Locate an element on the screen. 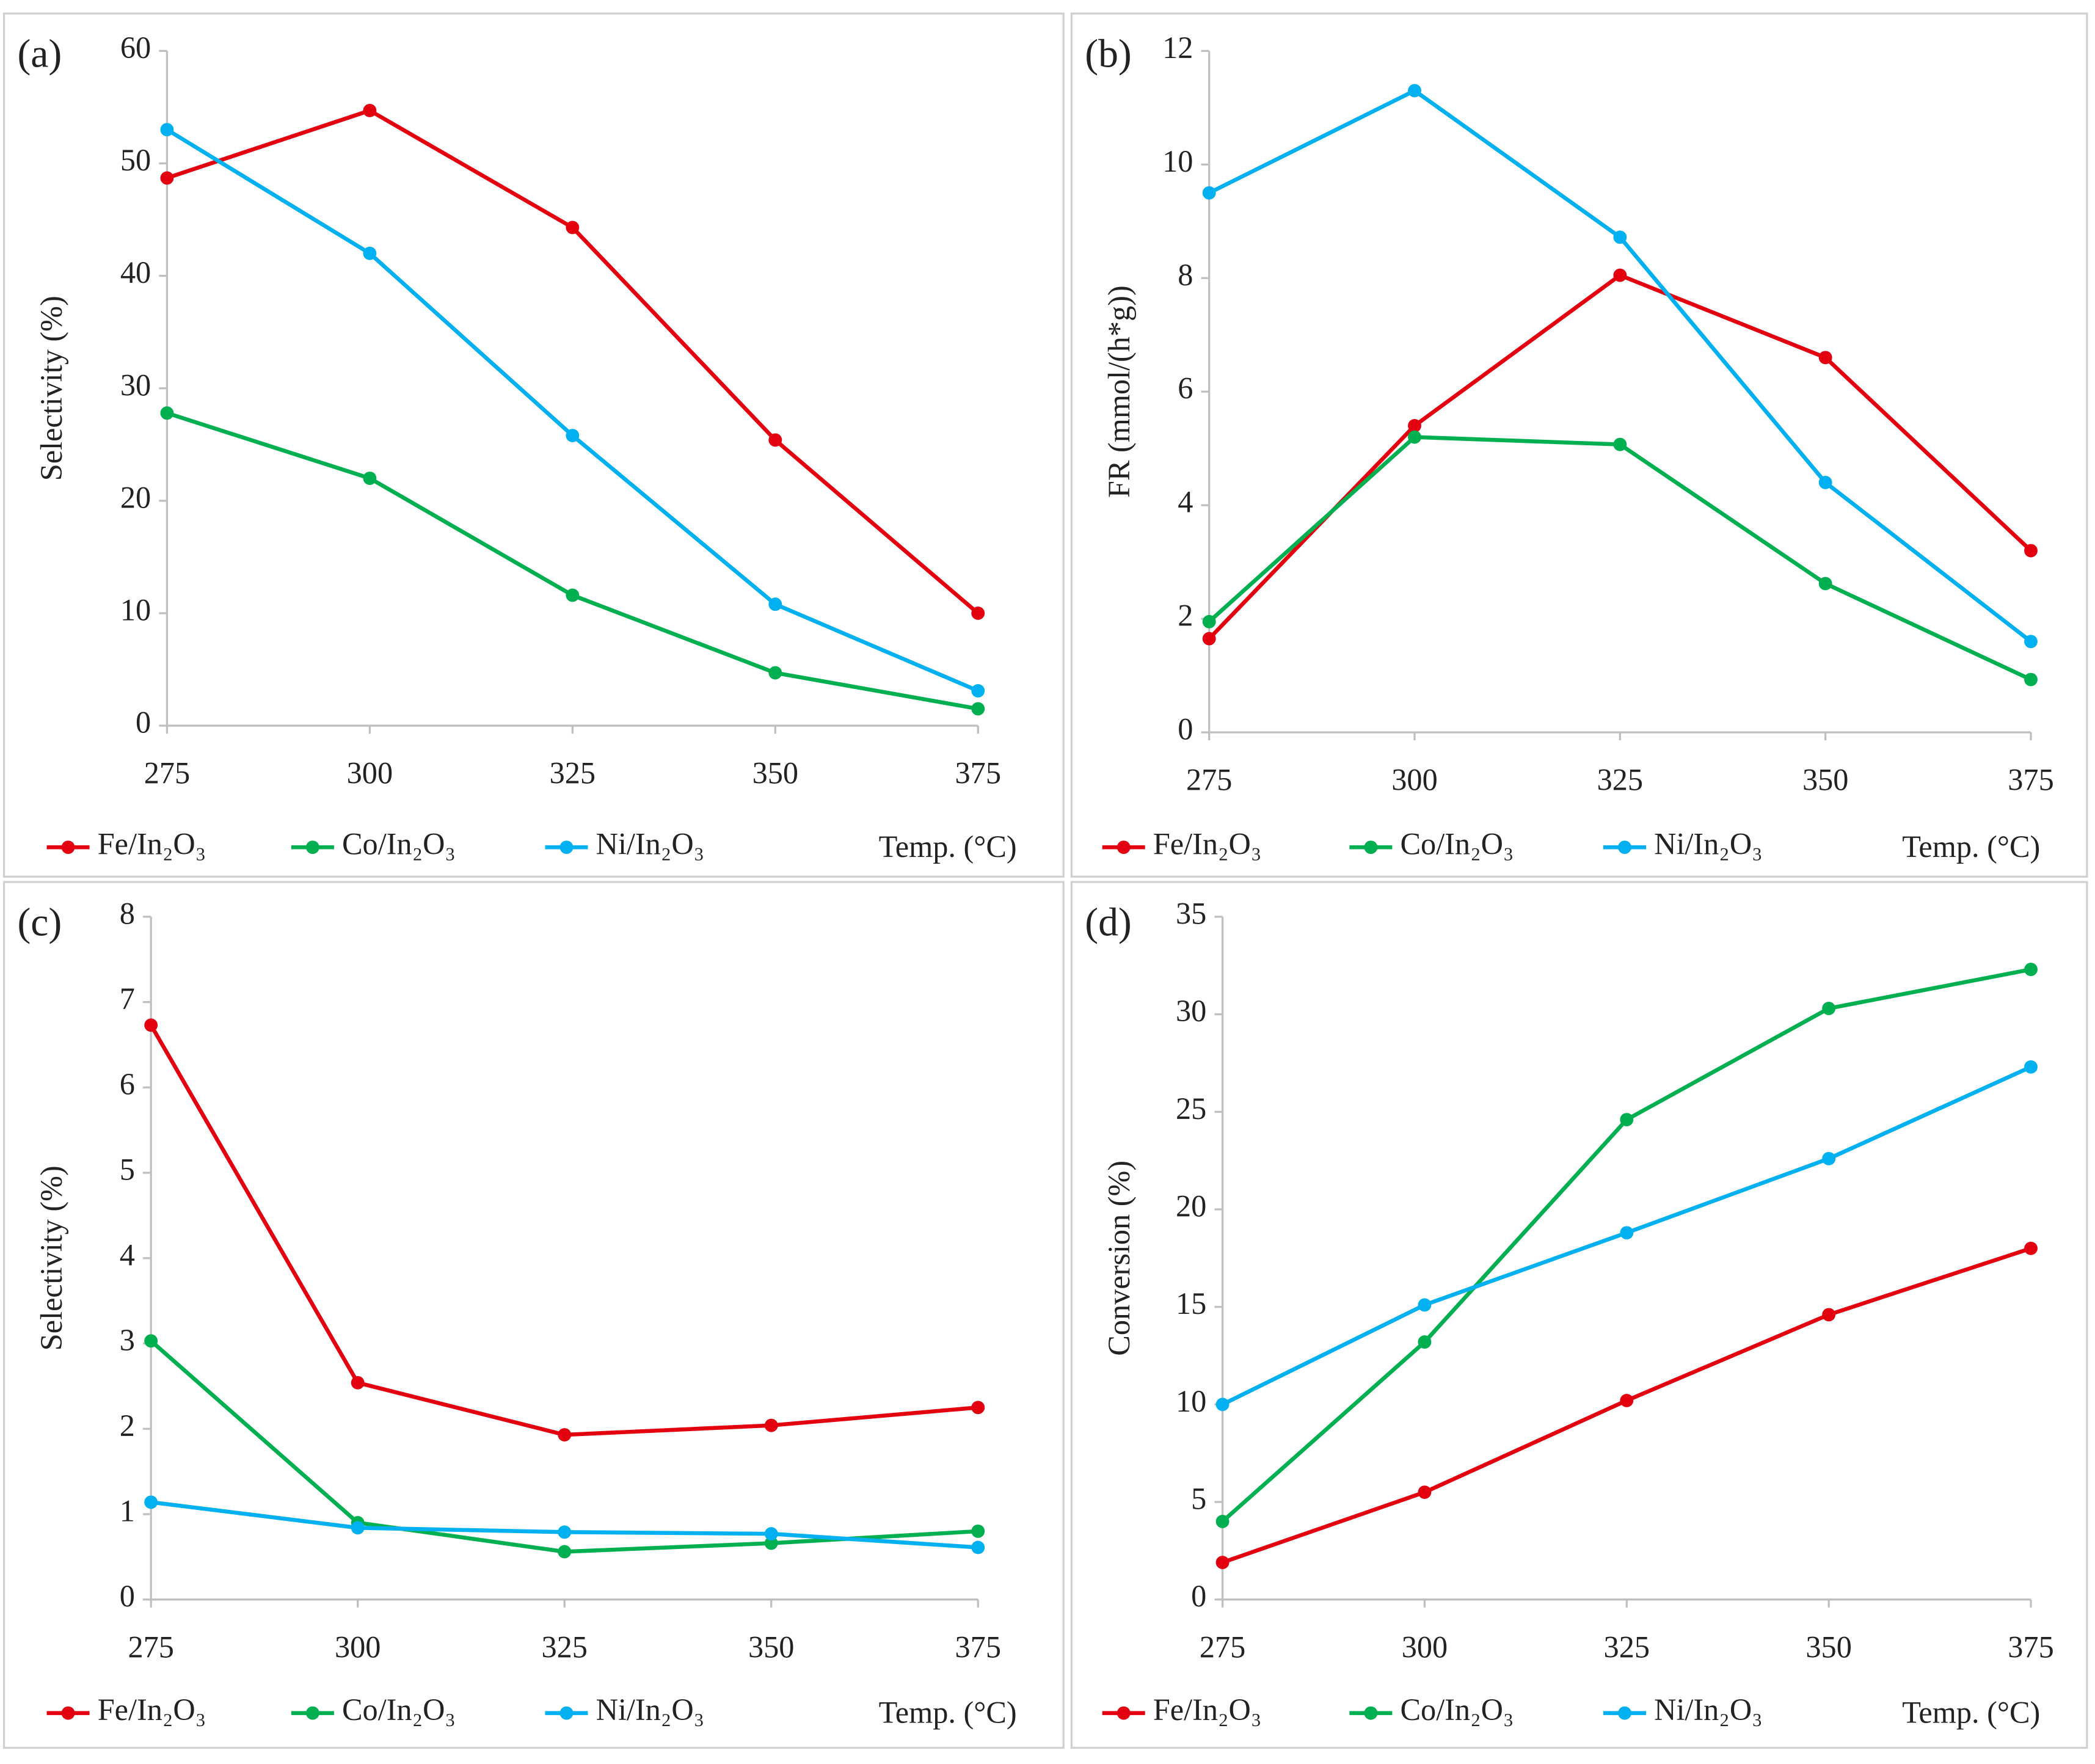 The image size is (2095, 1764). panel-label: (d) is located at coordinates (1108, 922).